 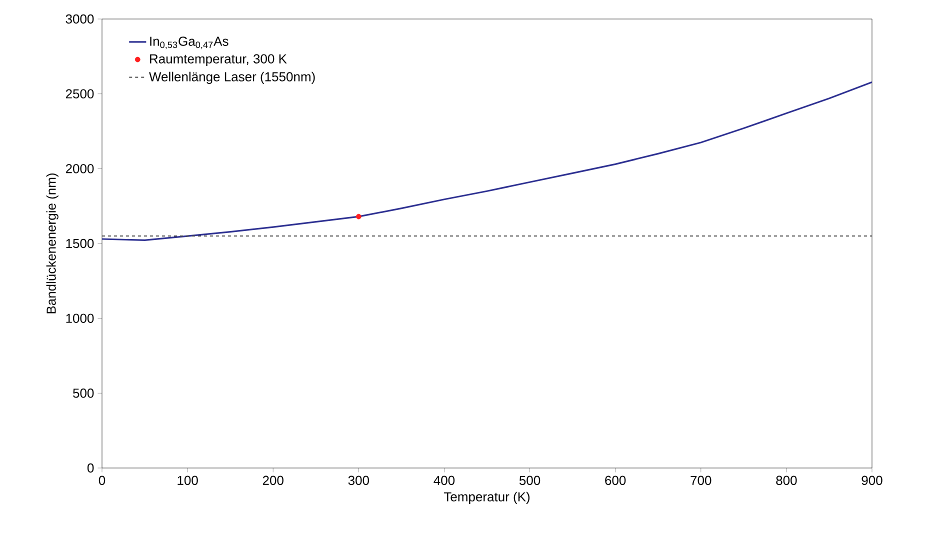 I want to click on x-axis-title: Temperatur (K), so click(x=487, y=498).